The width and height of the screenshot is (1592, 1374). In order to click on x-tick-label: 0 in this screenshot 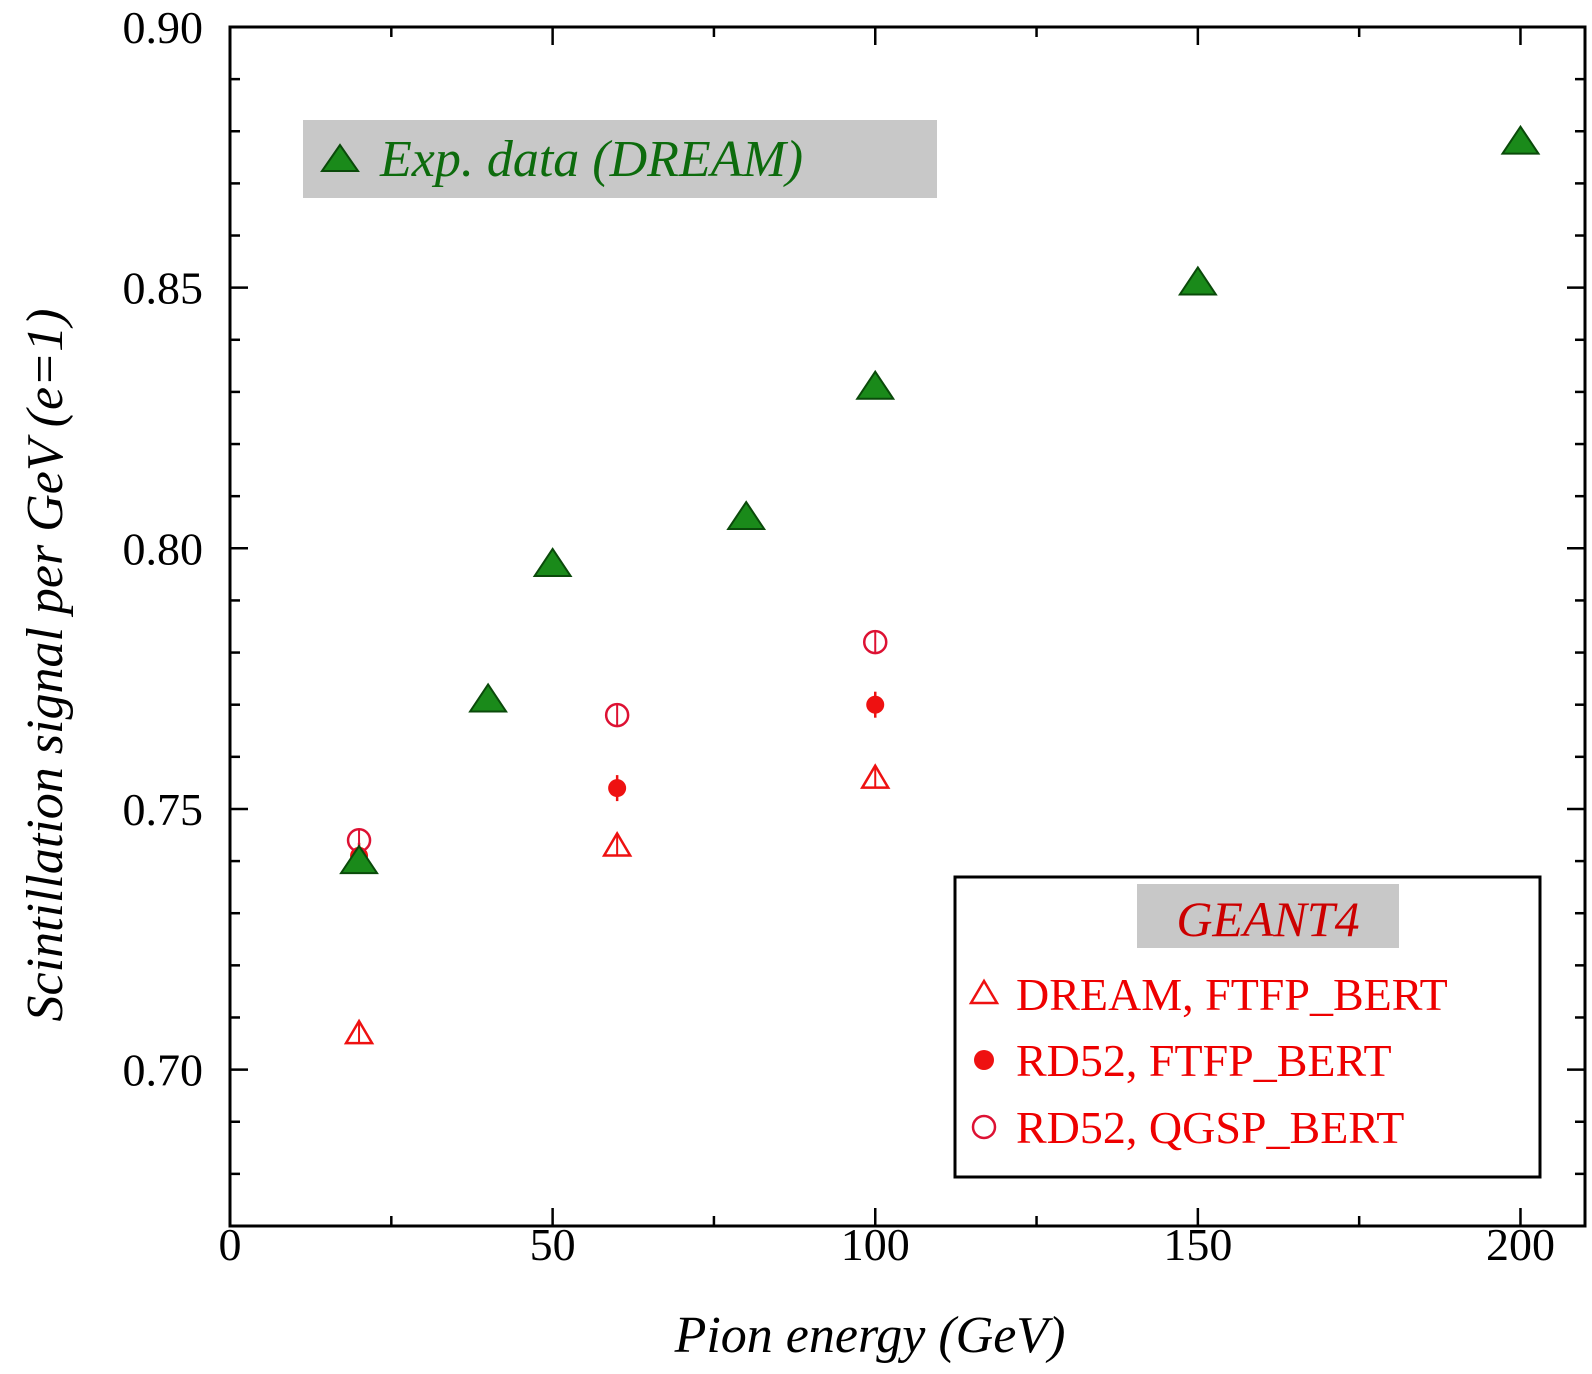, I will do `click(230, 1244)`.